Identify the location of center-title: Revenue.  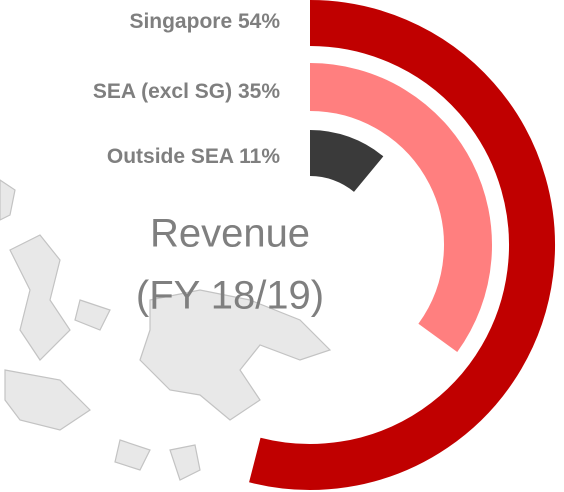
(230, 234).